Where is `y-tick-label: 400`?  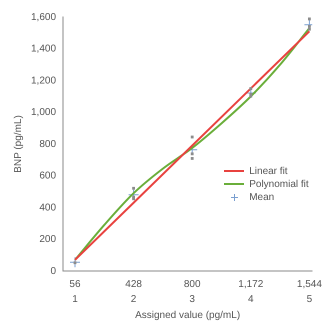
y-tick-label: 400 is located at coordinates (47, 208).